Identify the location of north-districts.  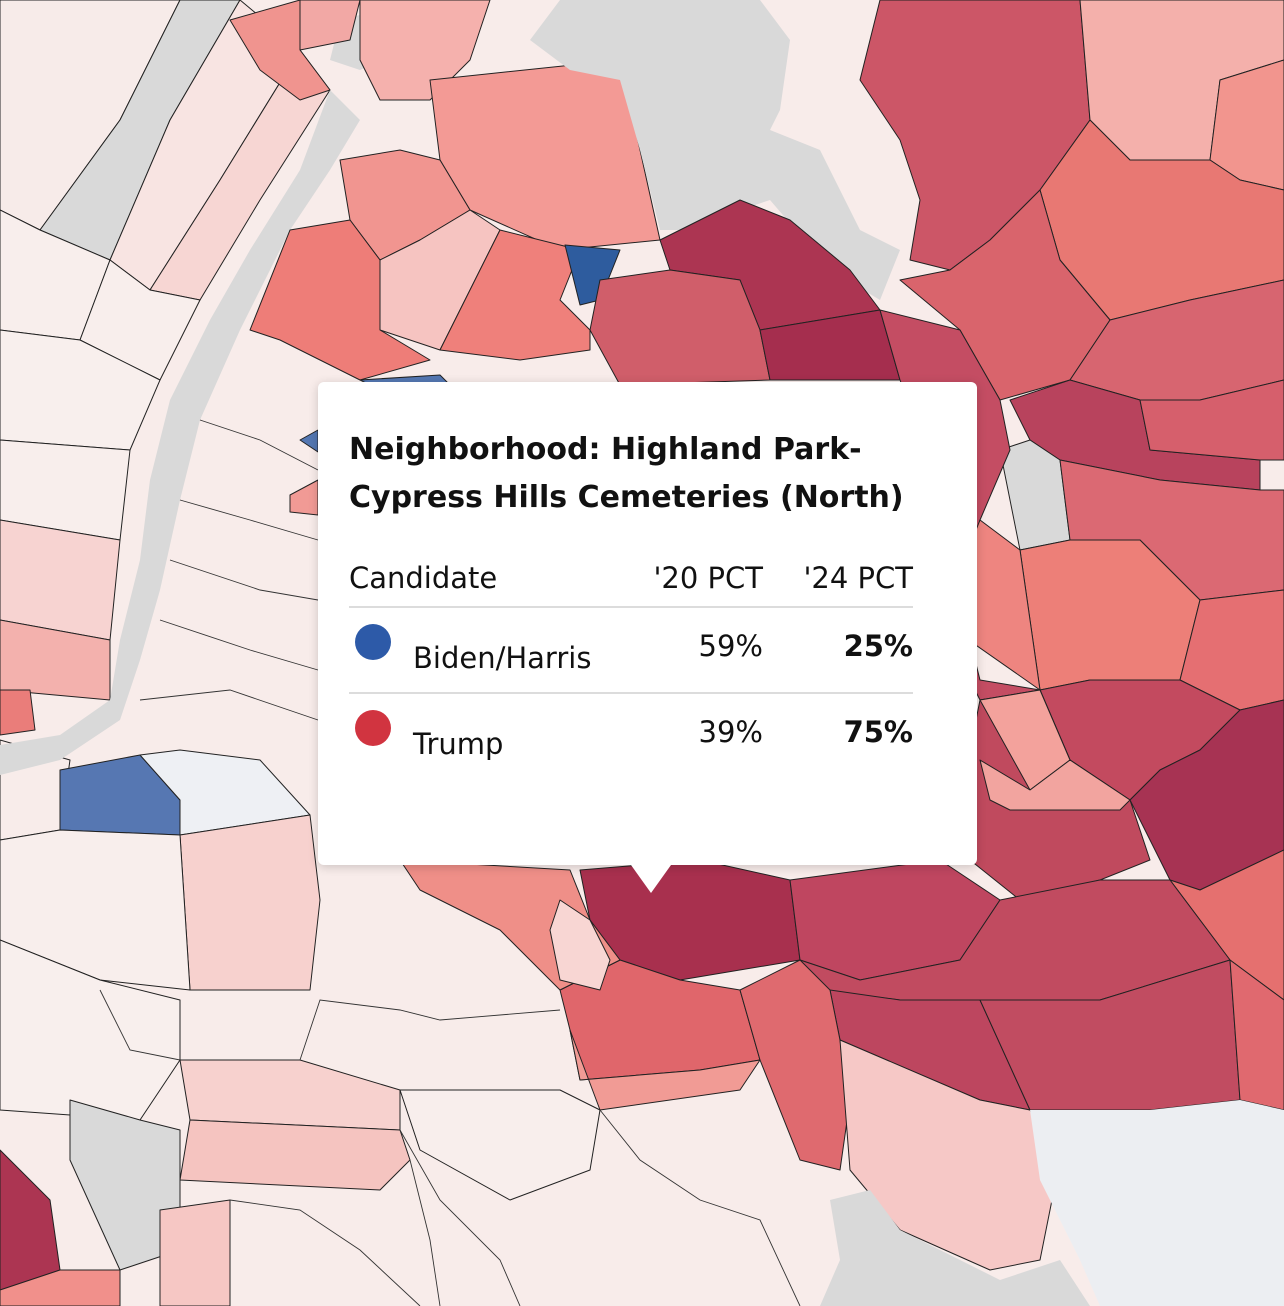
(445, 190).